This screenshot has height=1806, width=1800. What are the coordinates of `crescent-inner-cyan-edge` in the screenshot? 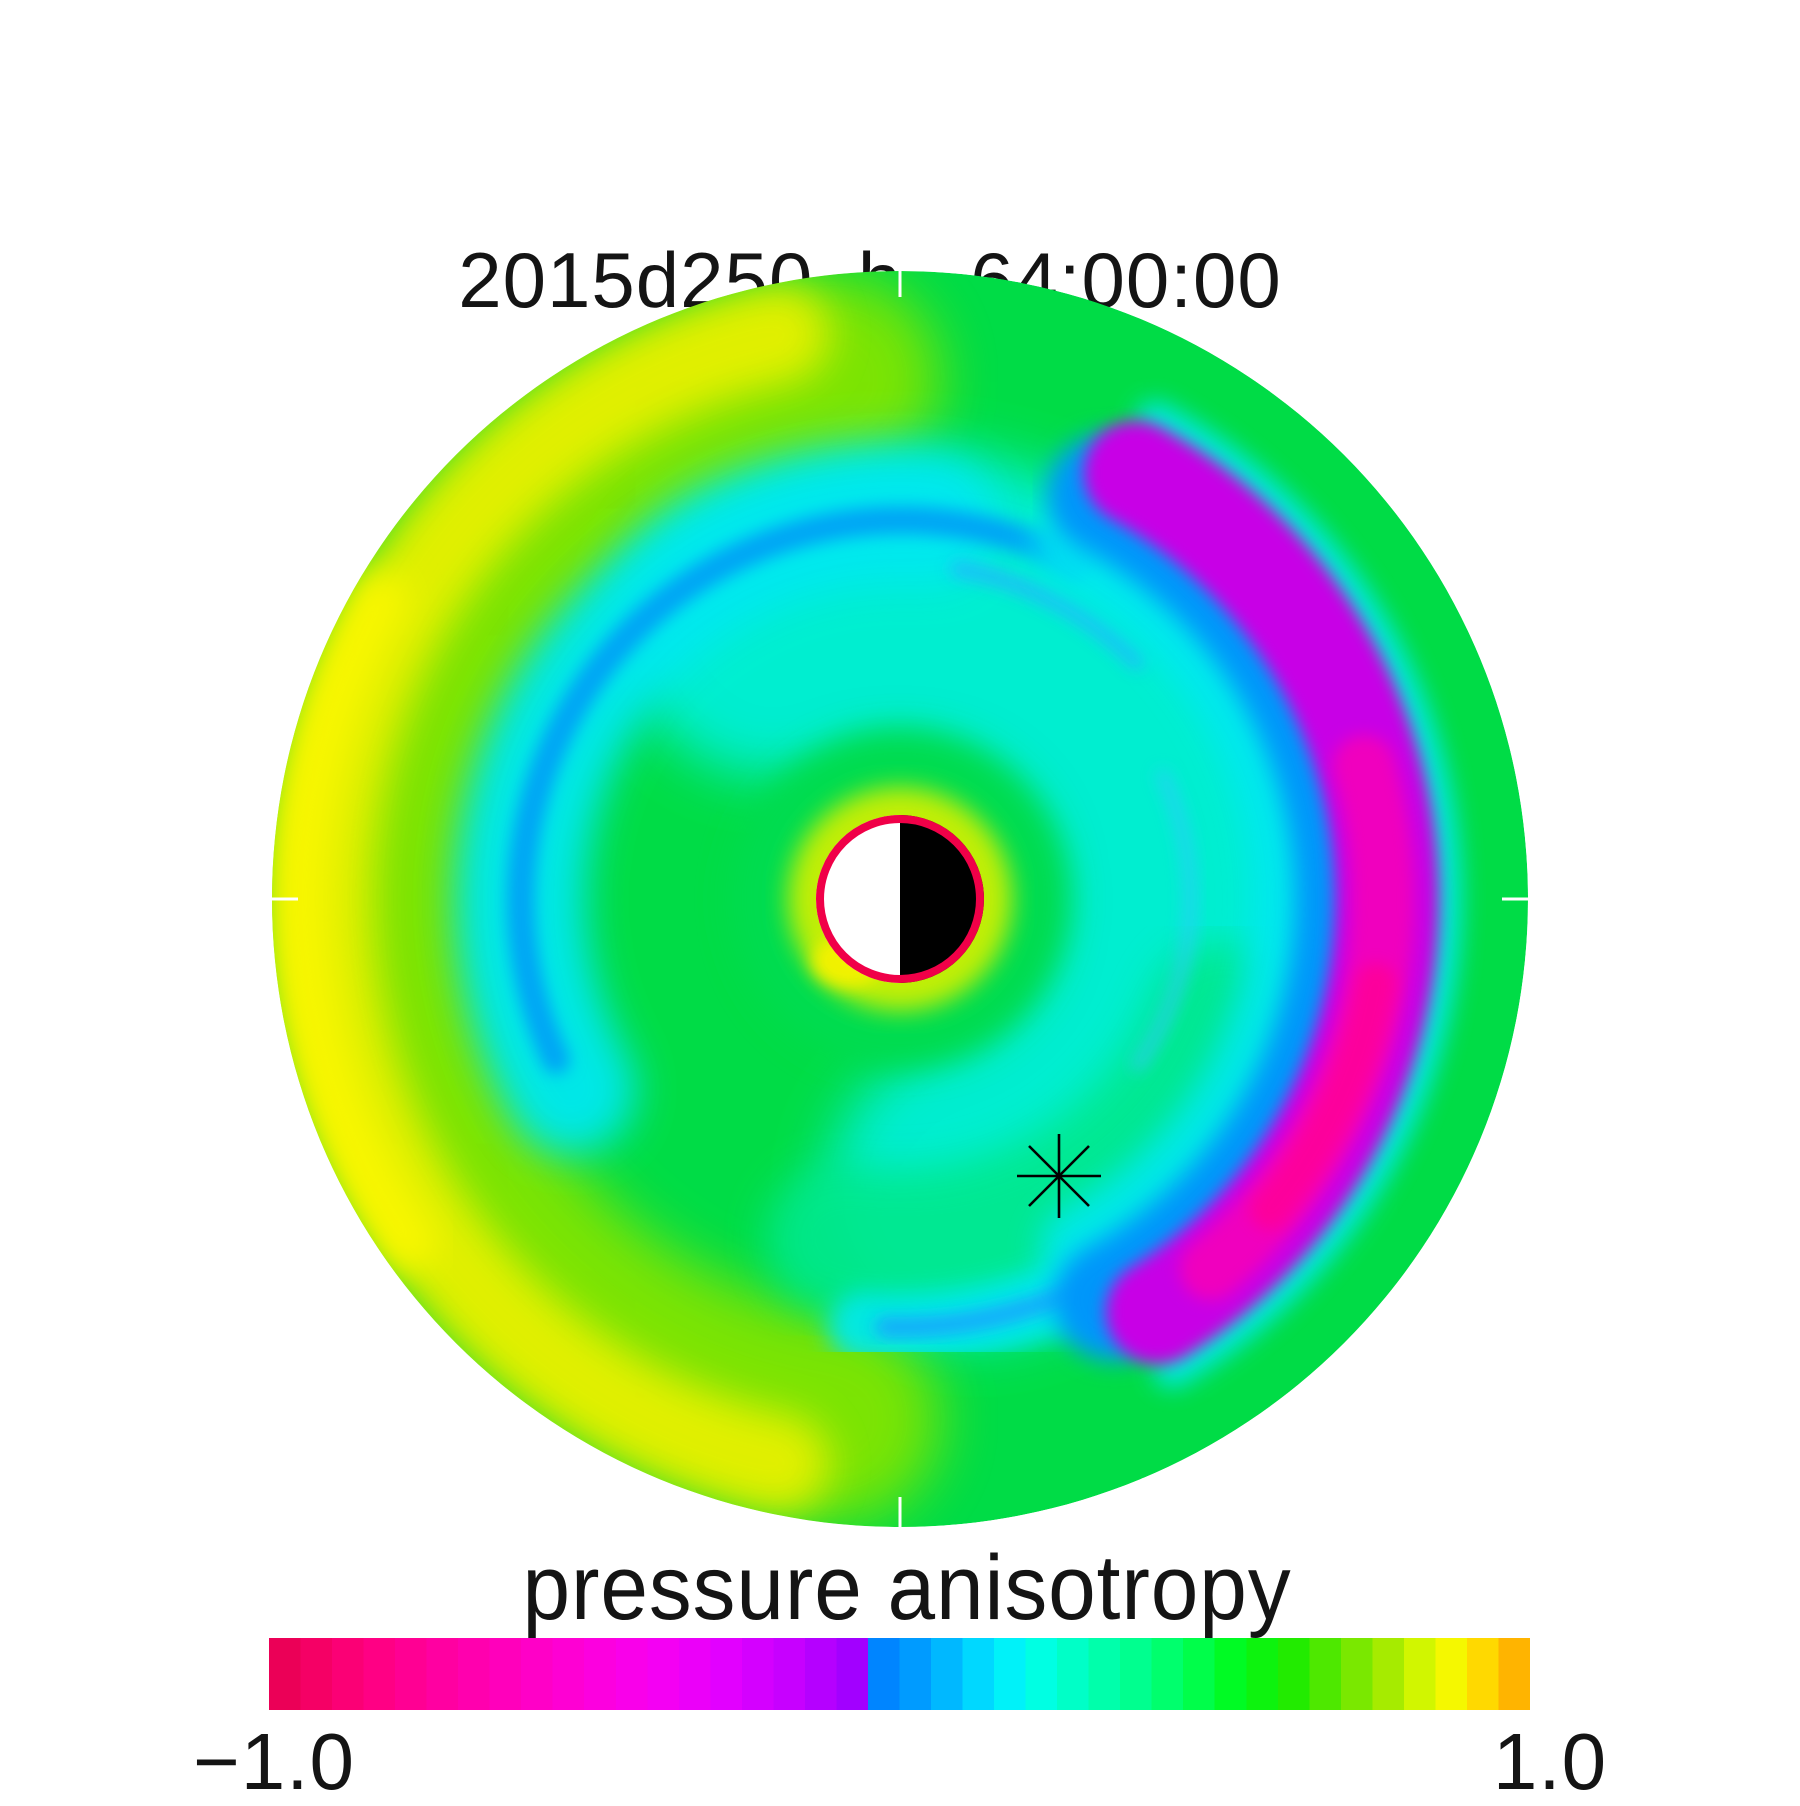 It's located at (1187, 897).